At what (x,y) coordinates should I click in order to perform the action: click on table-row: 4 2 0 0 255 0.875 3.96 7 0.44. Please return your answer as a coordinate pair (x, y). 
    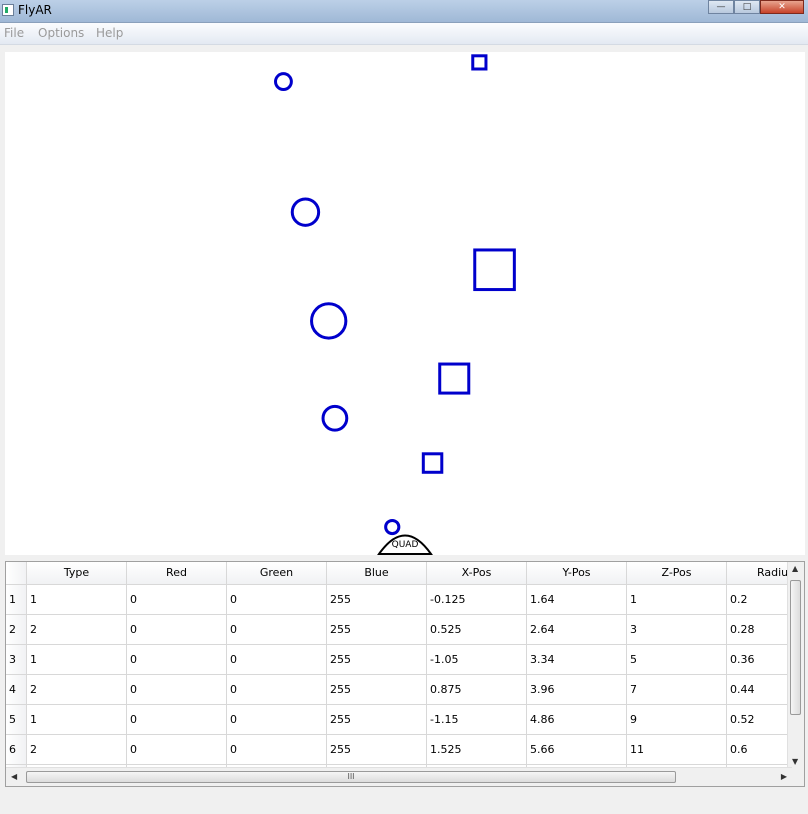
    Looking at the image, I should click on (399, 690).